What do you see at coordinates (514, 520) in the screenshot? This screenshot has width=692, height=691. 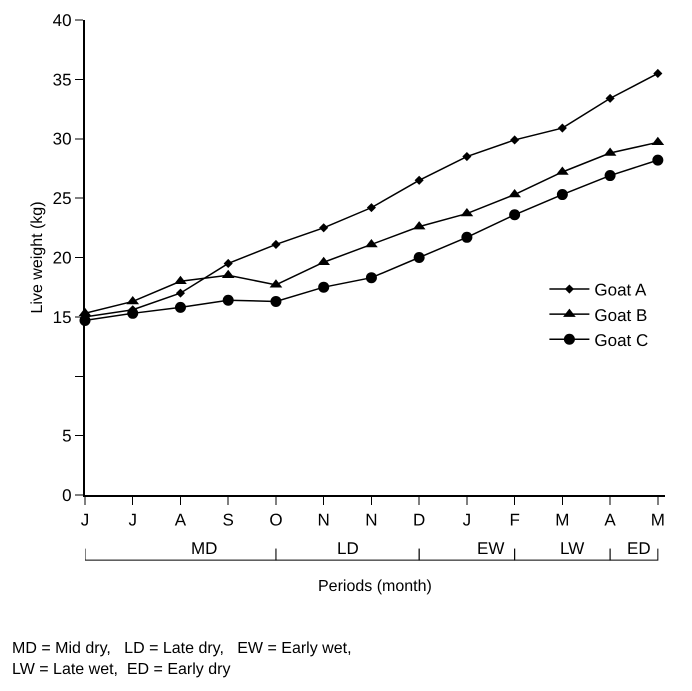 I see `x-tick-label: F` at bounding box center [514, 520].